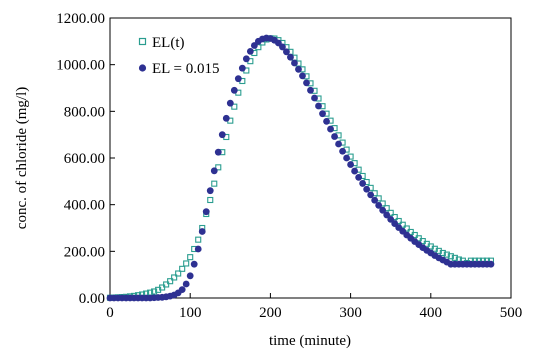  What do you see at coordinates (431, 313) in the screenshot?
I see `x-tick-label: 400` at bounding box center [431, 313].